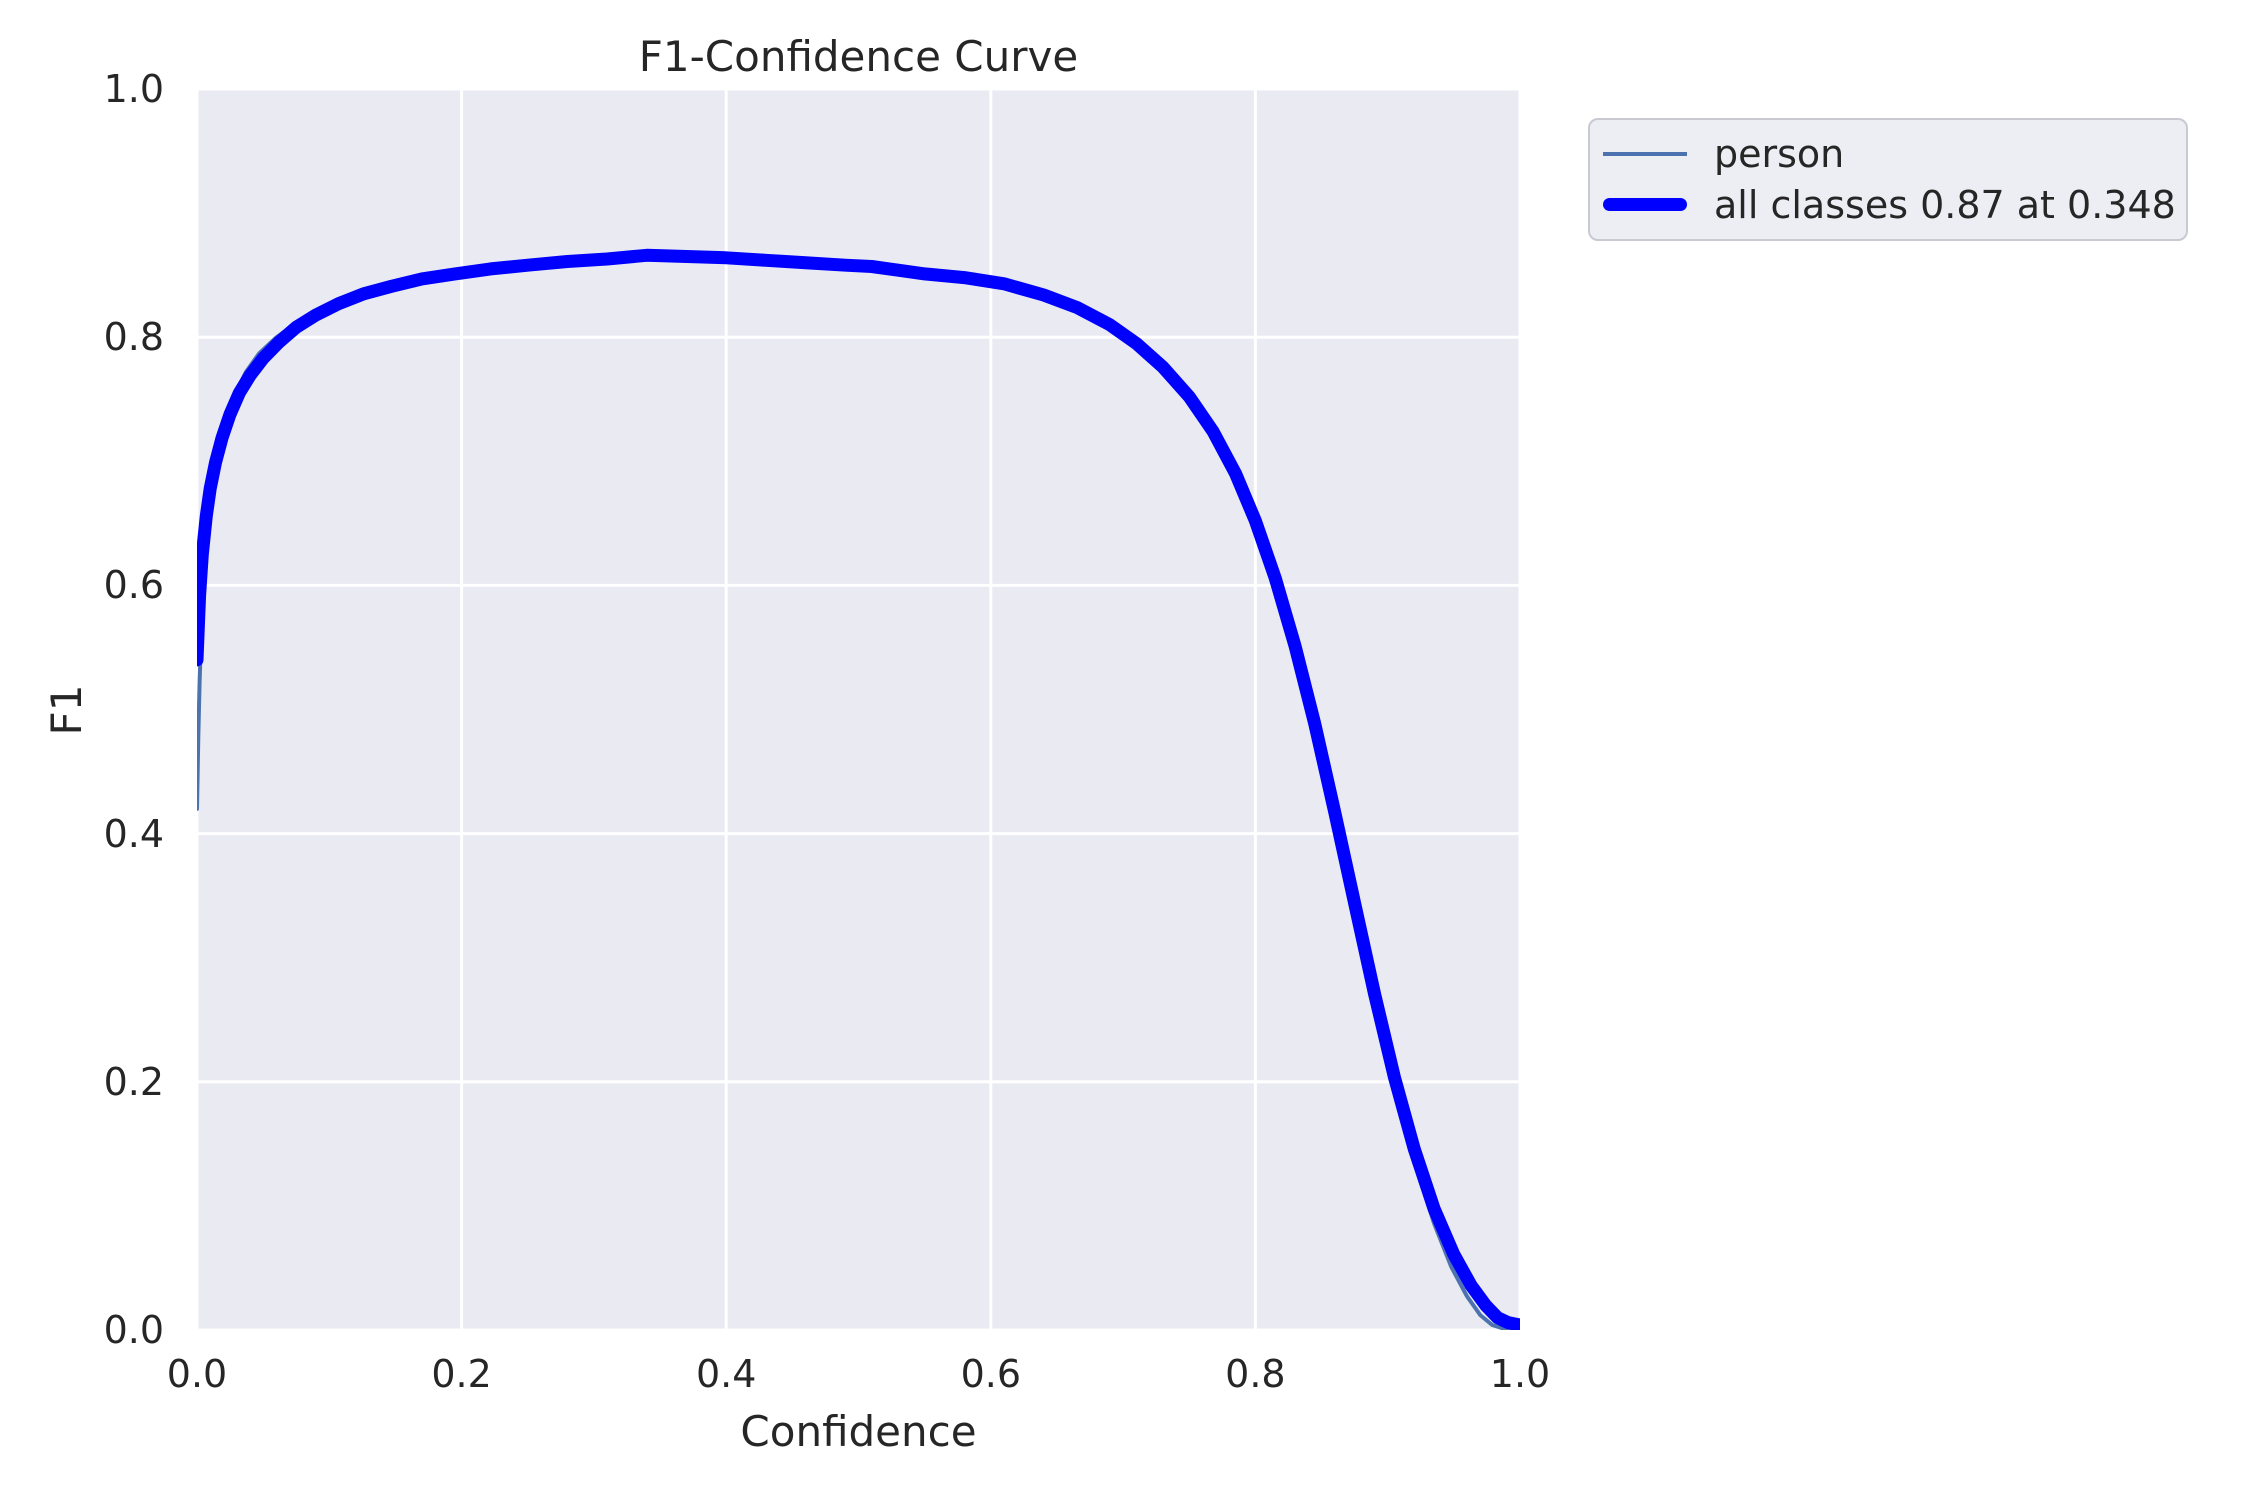 This screenshot has height=1500, width=2250. I want to click on y-tick-label: 0.0, so click(133, 1330).